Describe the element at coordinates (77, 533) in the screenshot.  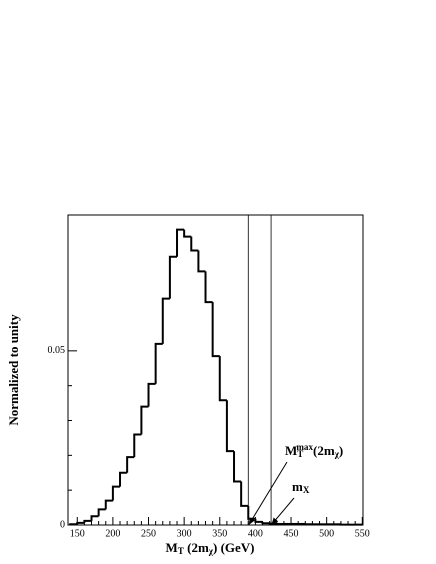
I see `x-tick-label: 150` at that location.